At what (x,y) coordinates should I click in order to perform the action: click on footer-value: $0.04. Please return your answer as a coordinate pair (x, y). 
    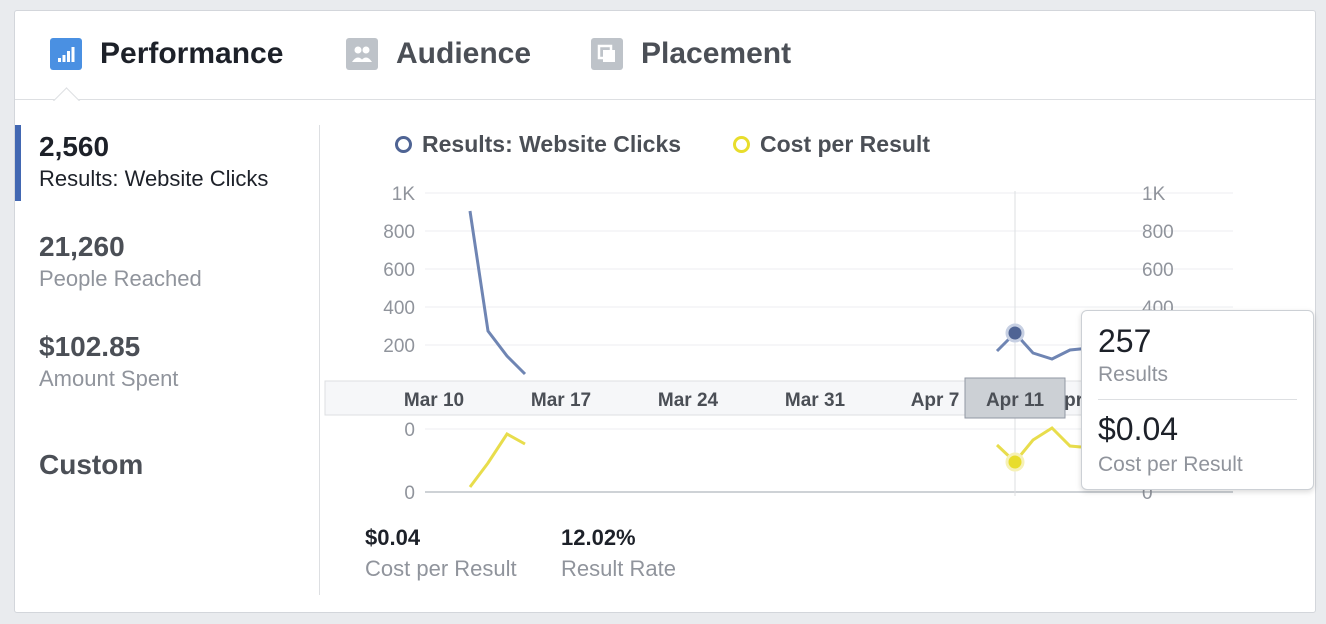
    Looking at the image, I should click on (393, 537).